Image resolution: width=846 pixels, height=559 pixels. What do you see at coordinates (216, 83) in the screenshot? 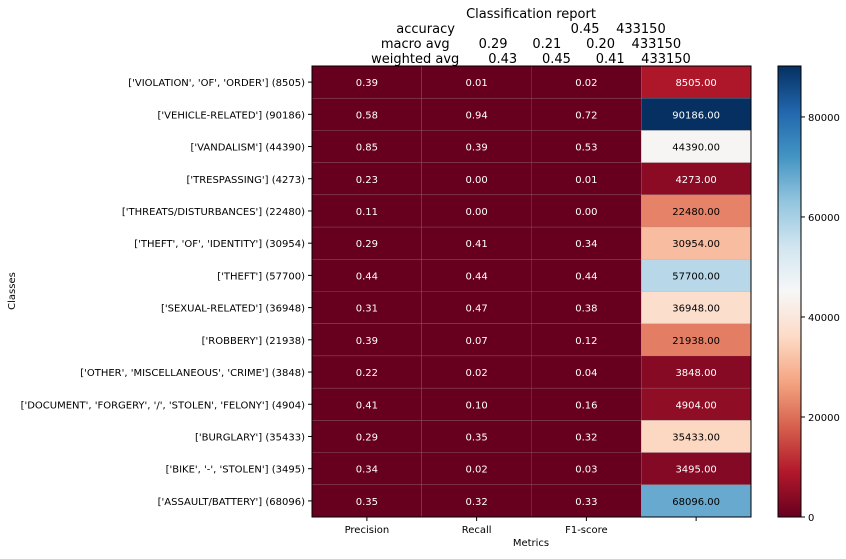
I see `y-tick-label: ['VIOLATION', 'OF', 'ORDER'] (8505)` at bounding box center [216, 83].